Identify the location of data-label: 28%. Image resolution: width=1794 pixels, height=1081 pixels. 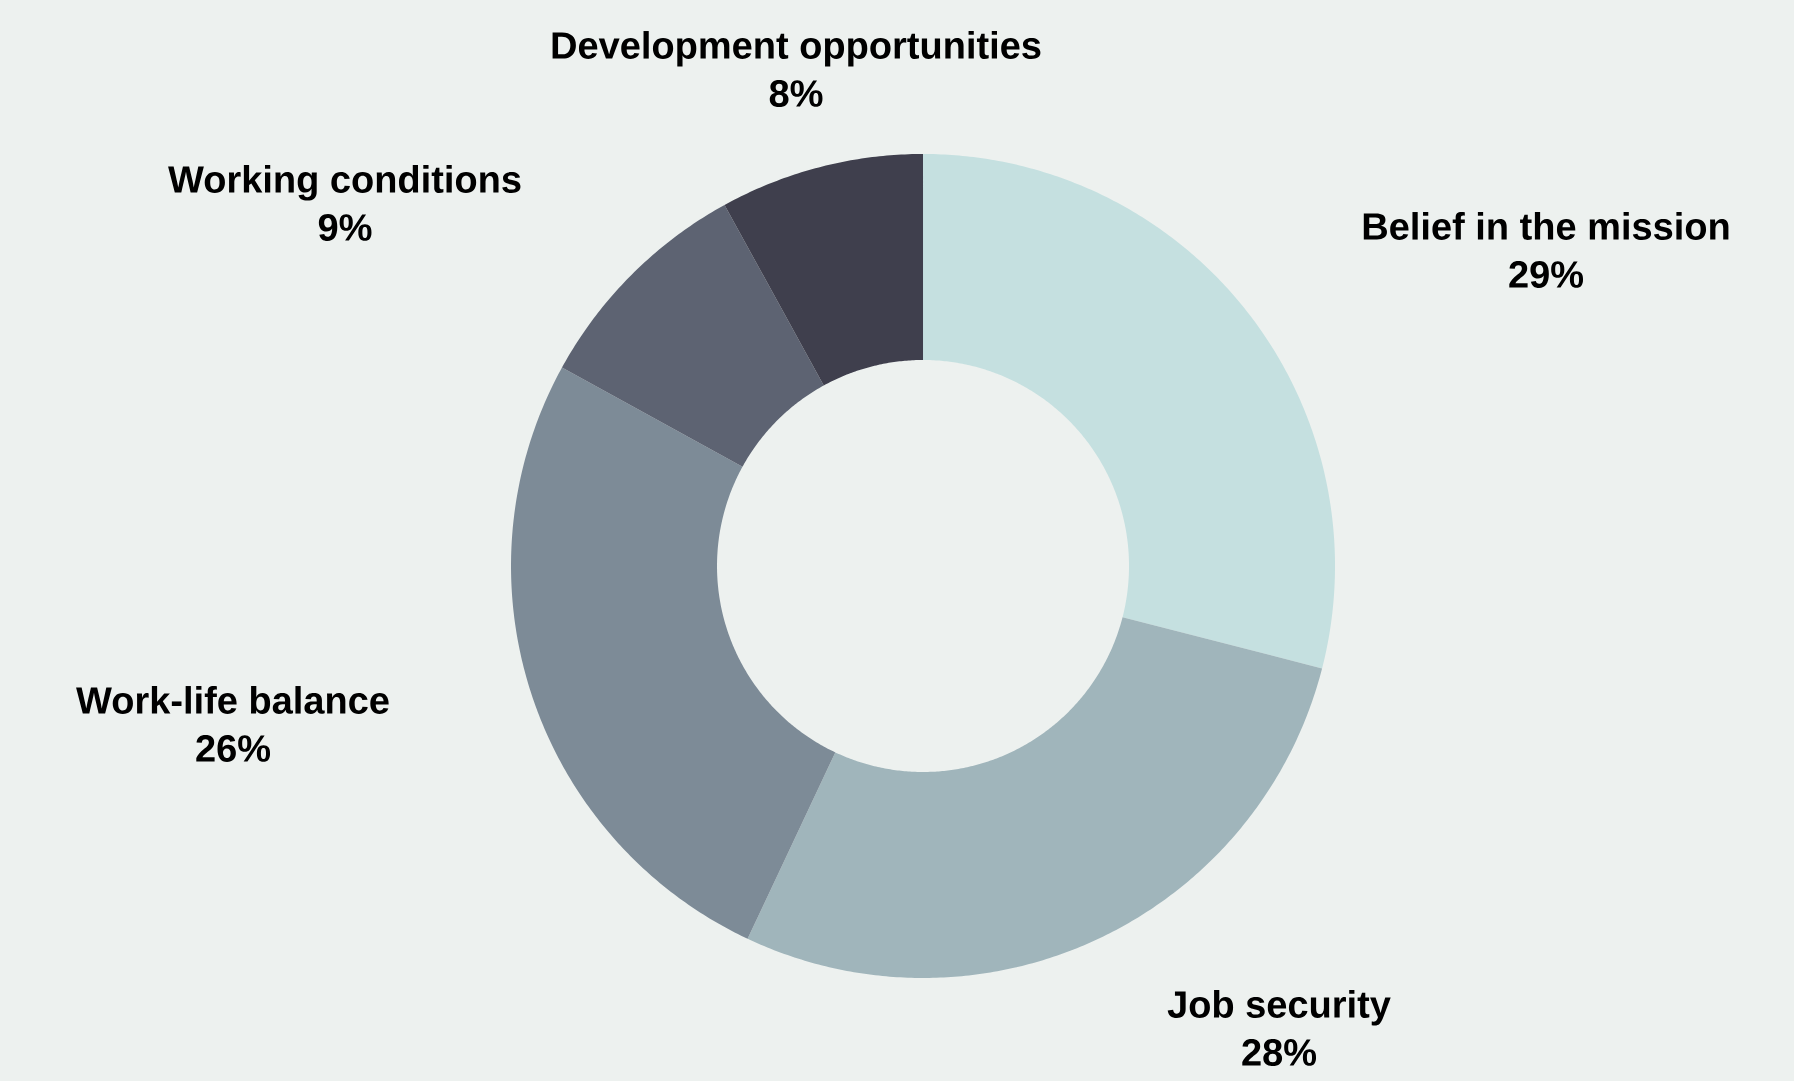
(1279, 1052).